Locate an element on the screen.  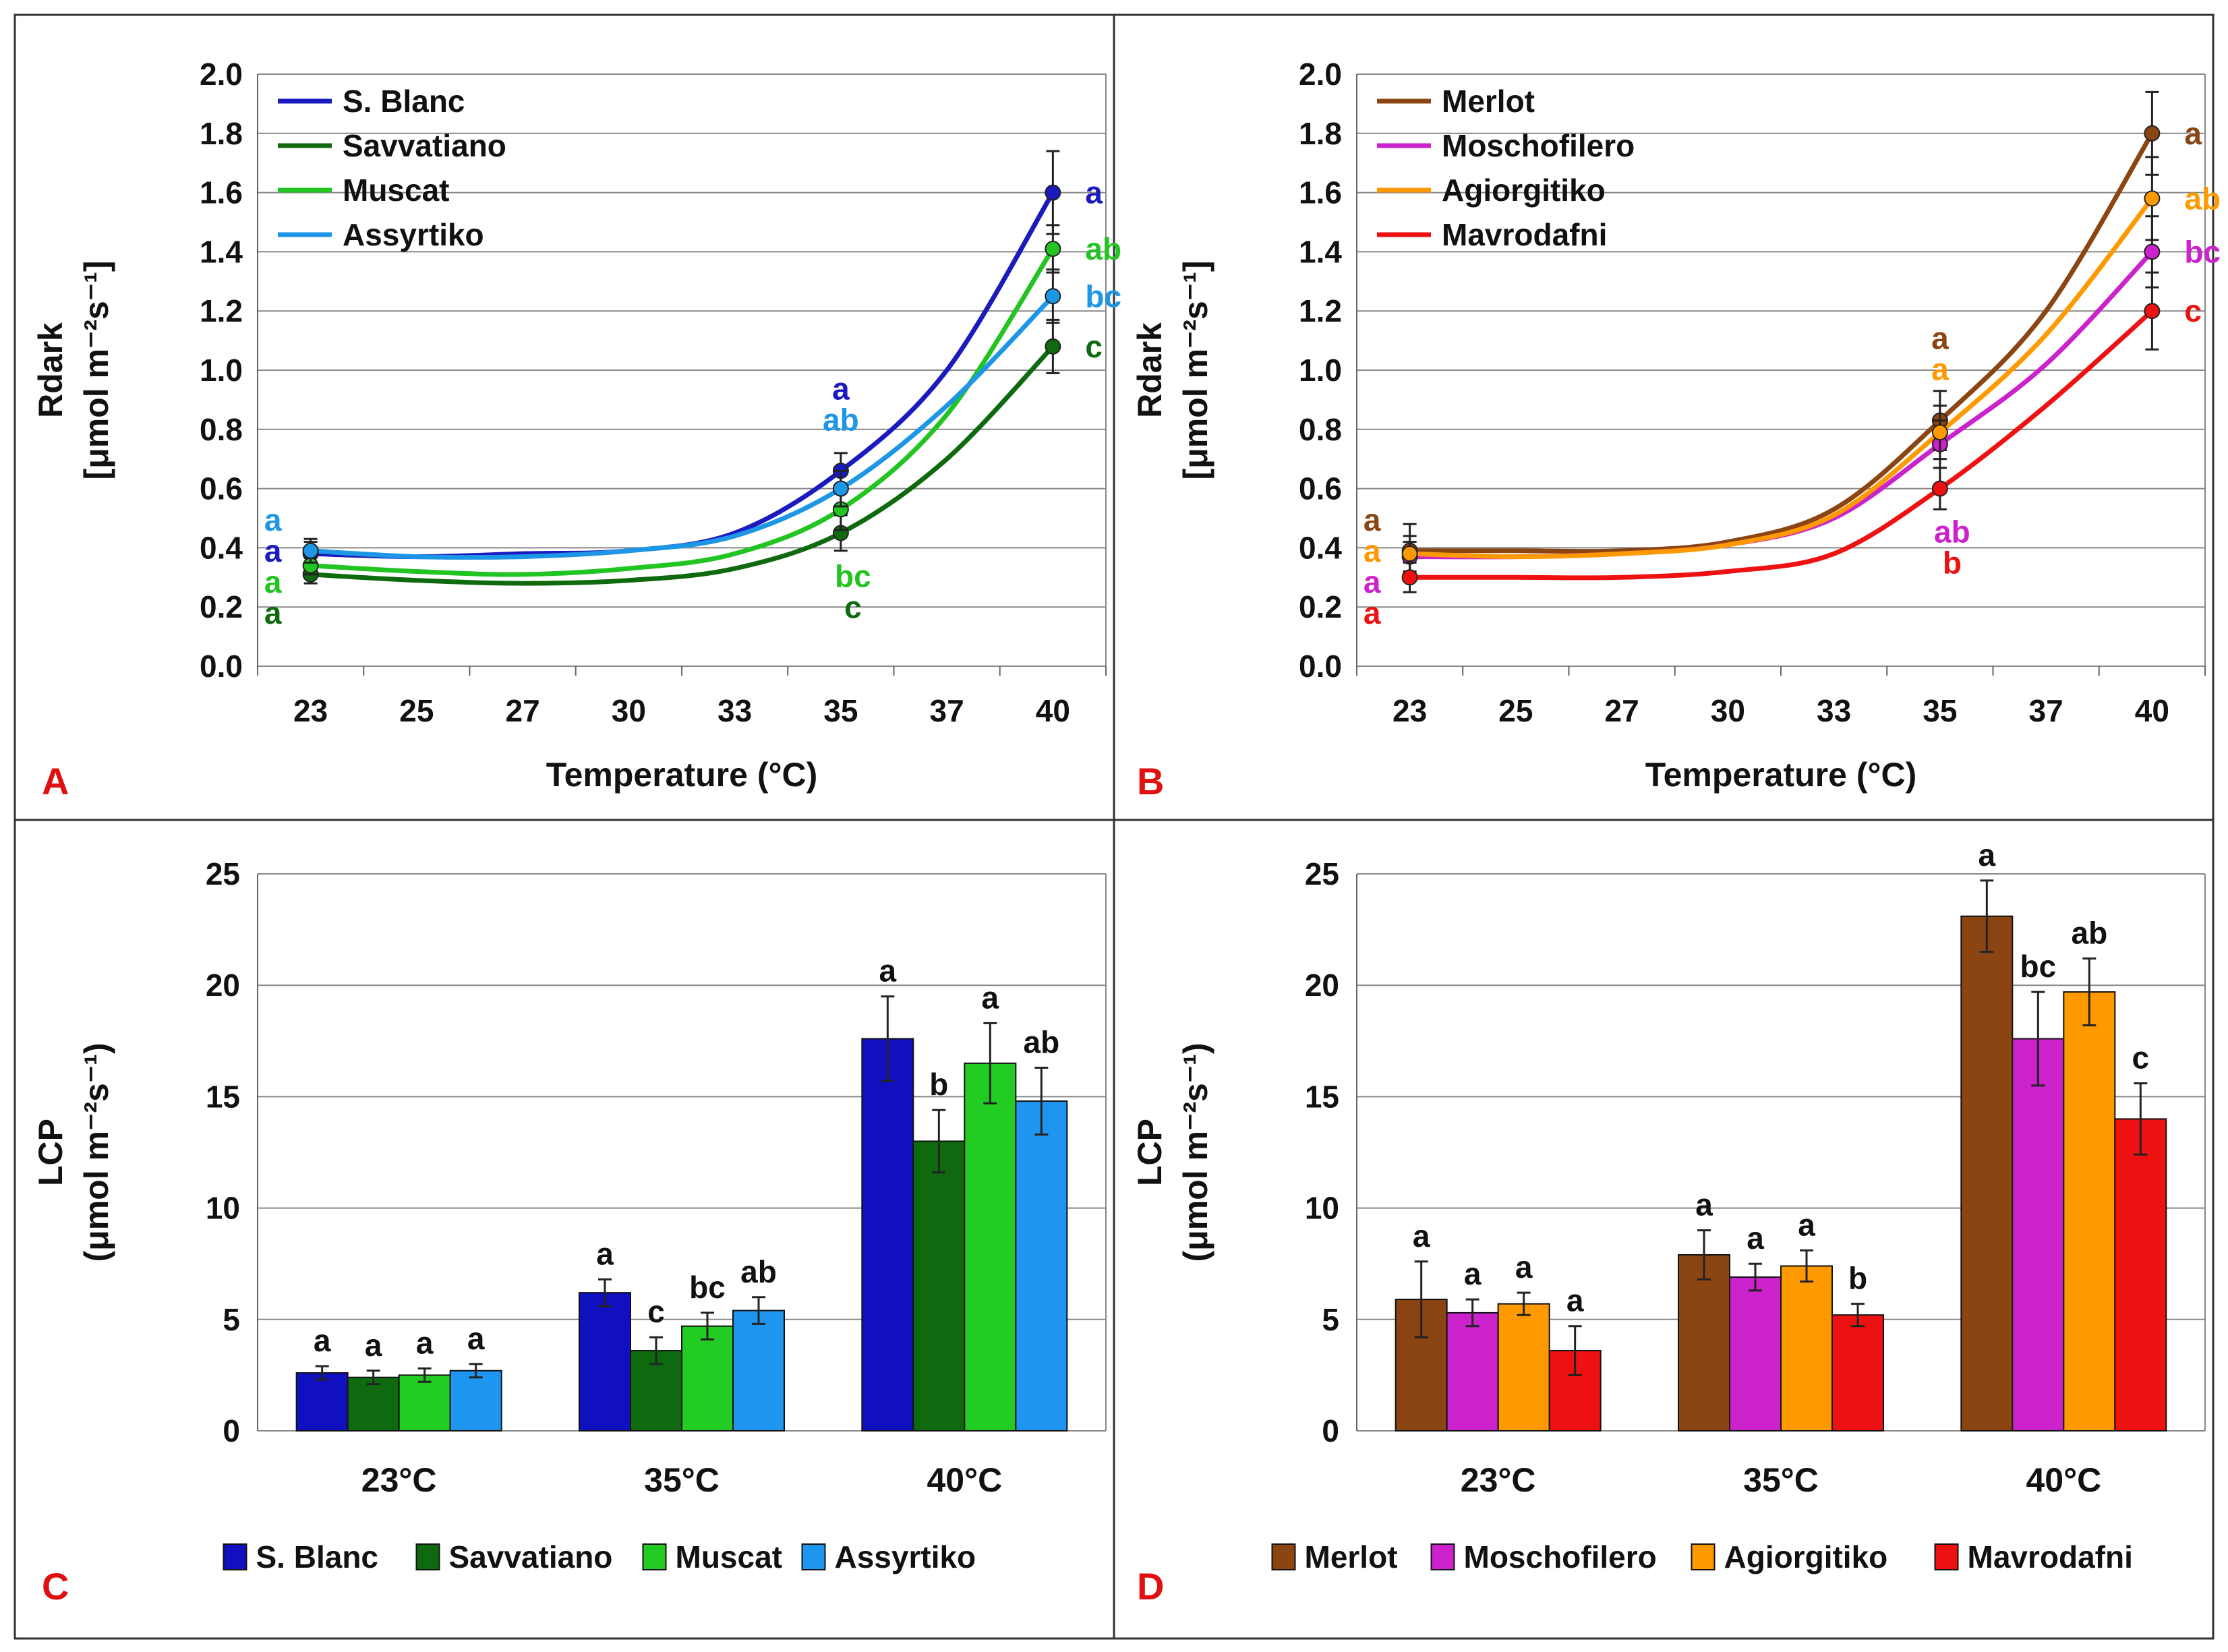
y-tick-label: 0.0 is located at coordinates (1321, 666).